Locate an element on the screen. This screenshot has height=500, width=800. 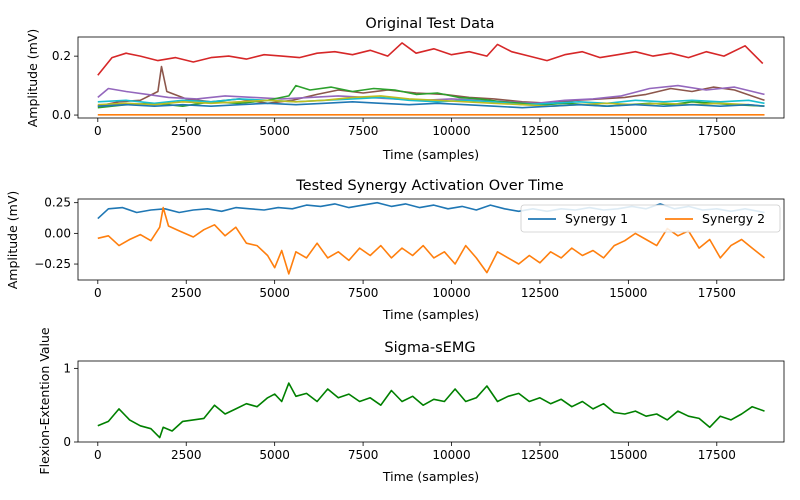
y-tick-label: 0.2 is located at coordinates (61, 56).